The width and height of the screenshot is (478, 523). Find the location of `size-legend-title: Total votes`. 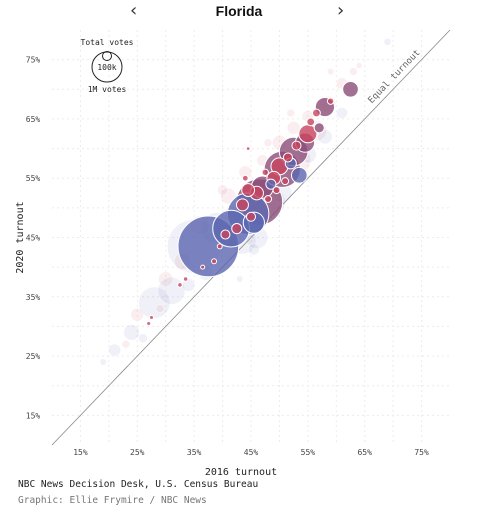

size-legend-title: Total votes is located at coordinates (107, 42).